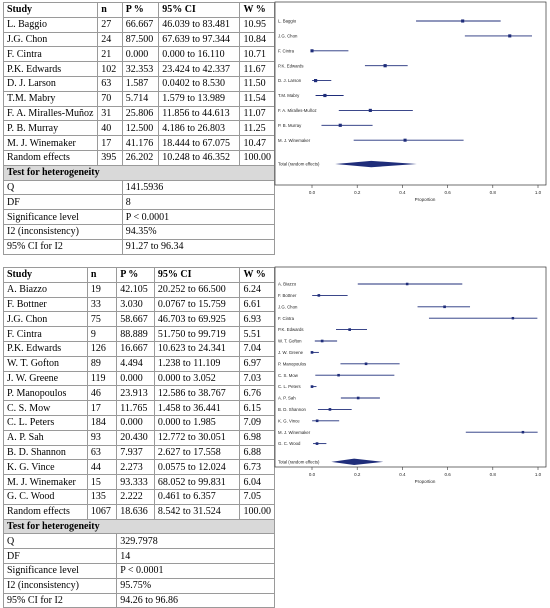 This screenshot has height=608, width=550. Describe the element at coordinates (197, 408) in the screenshot. I see `table-cell: 1.458 to 36.441` at that location.